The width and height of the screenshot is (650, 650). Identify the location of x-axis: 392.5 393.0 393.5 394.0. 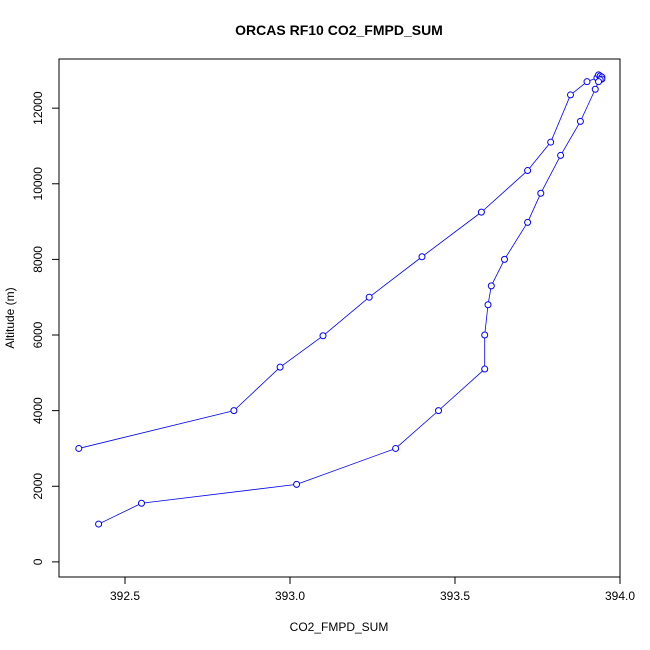
(372, 590).